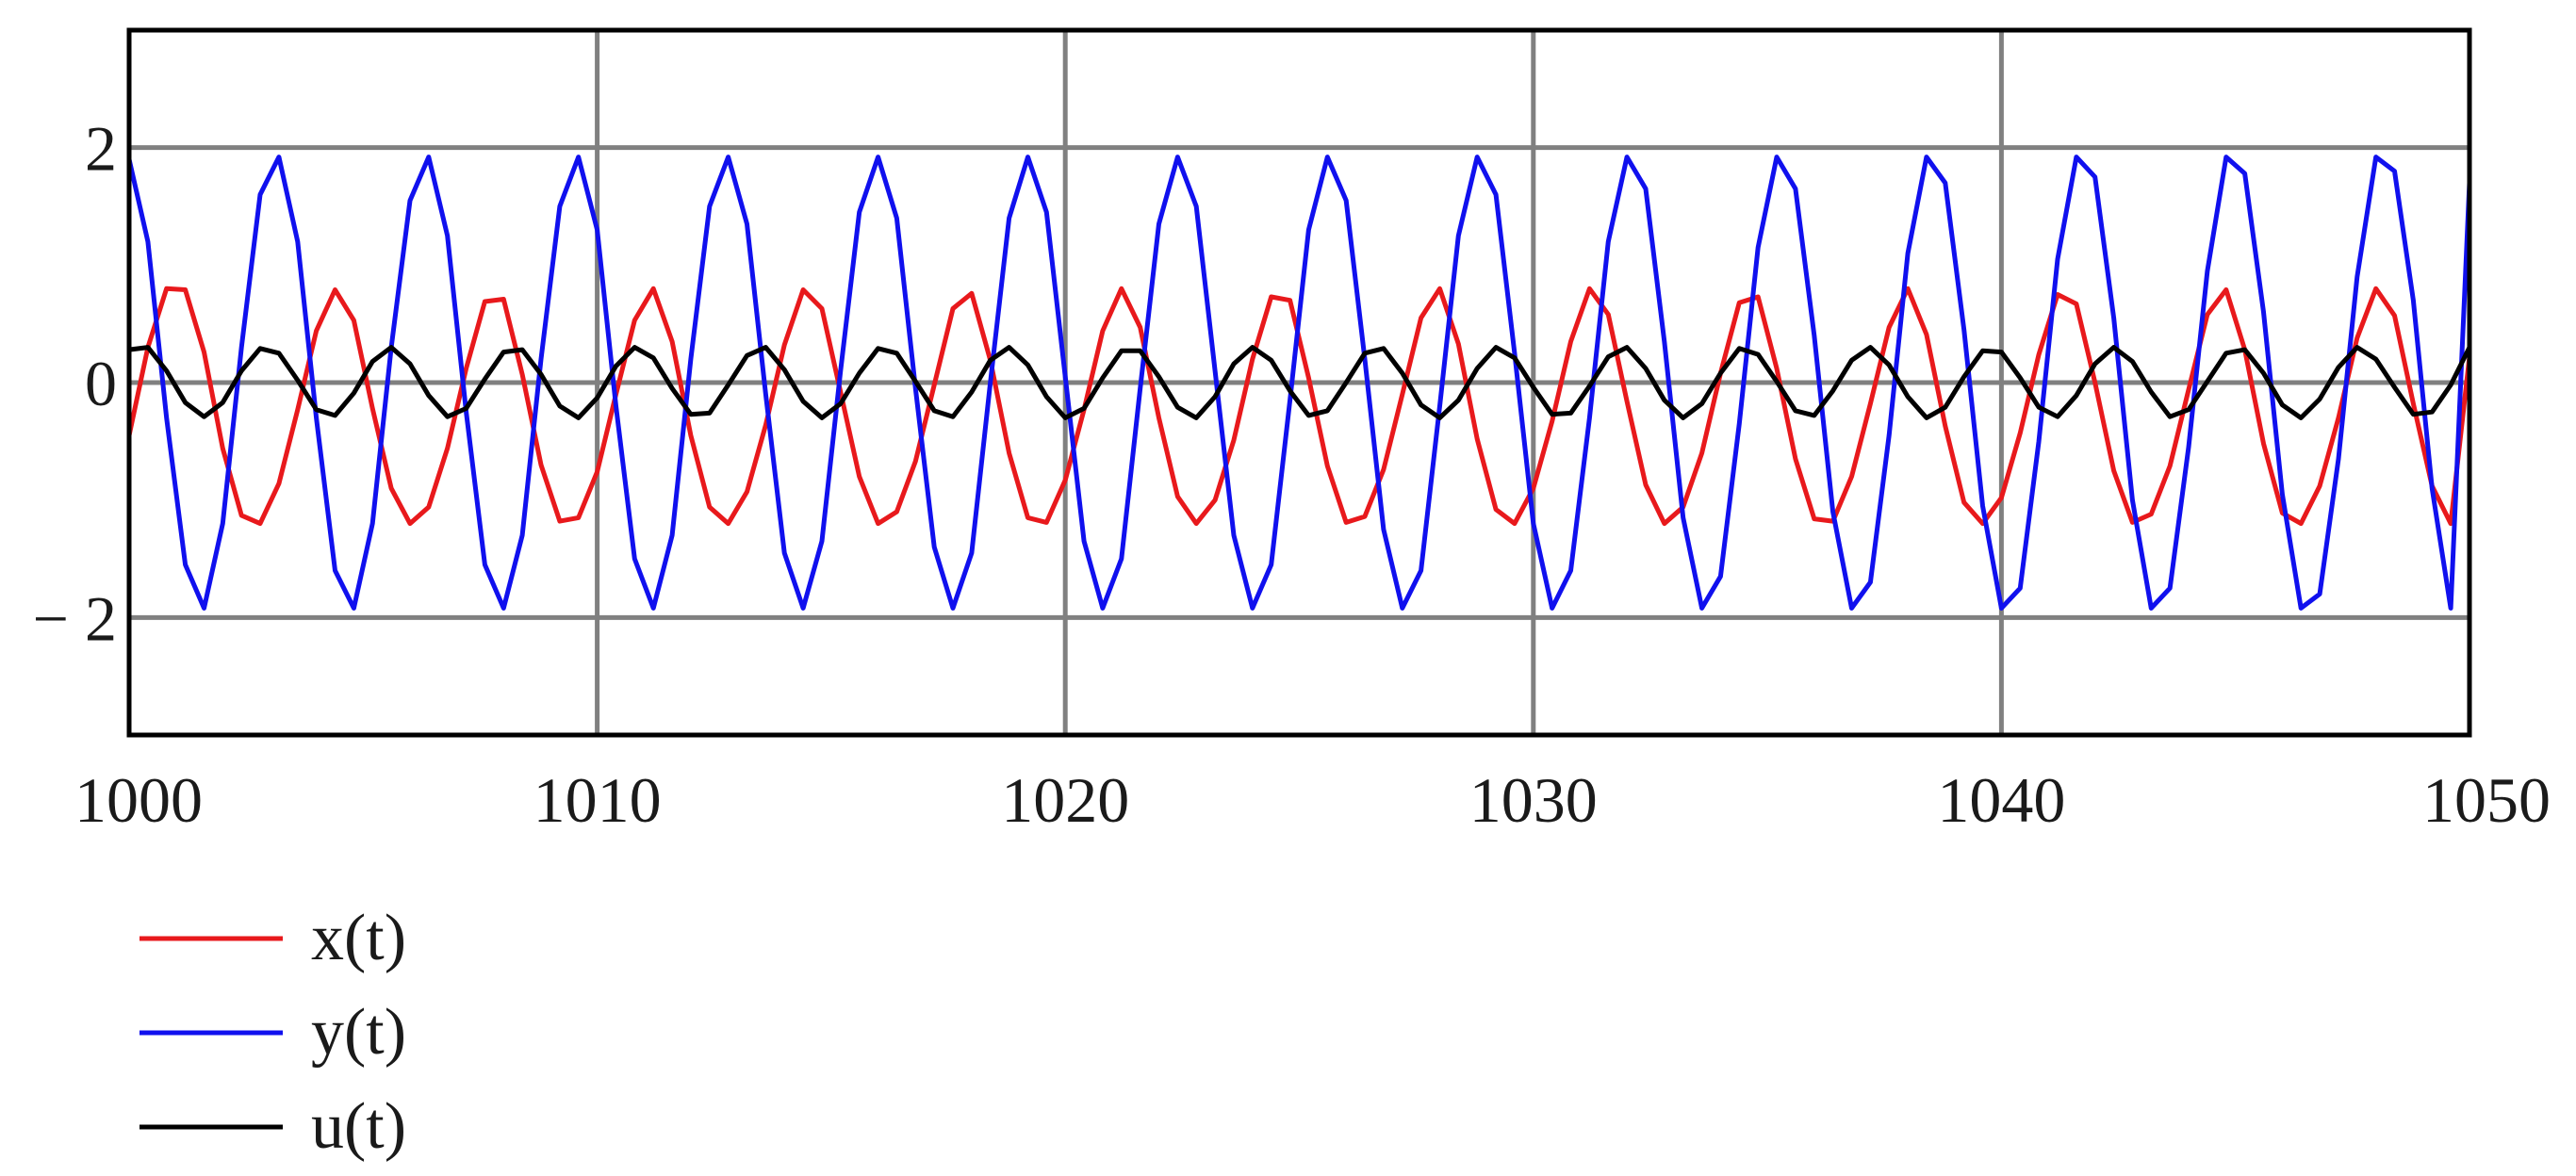  Describe the element at coordinates (1312, 800) in the screenshot. I see `x-axis-tick-labels: 1000 1010 1020 1030 1040 1050` at that location.